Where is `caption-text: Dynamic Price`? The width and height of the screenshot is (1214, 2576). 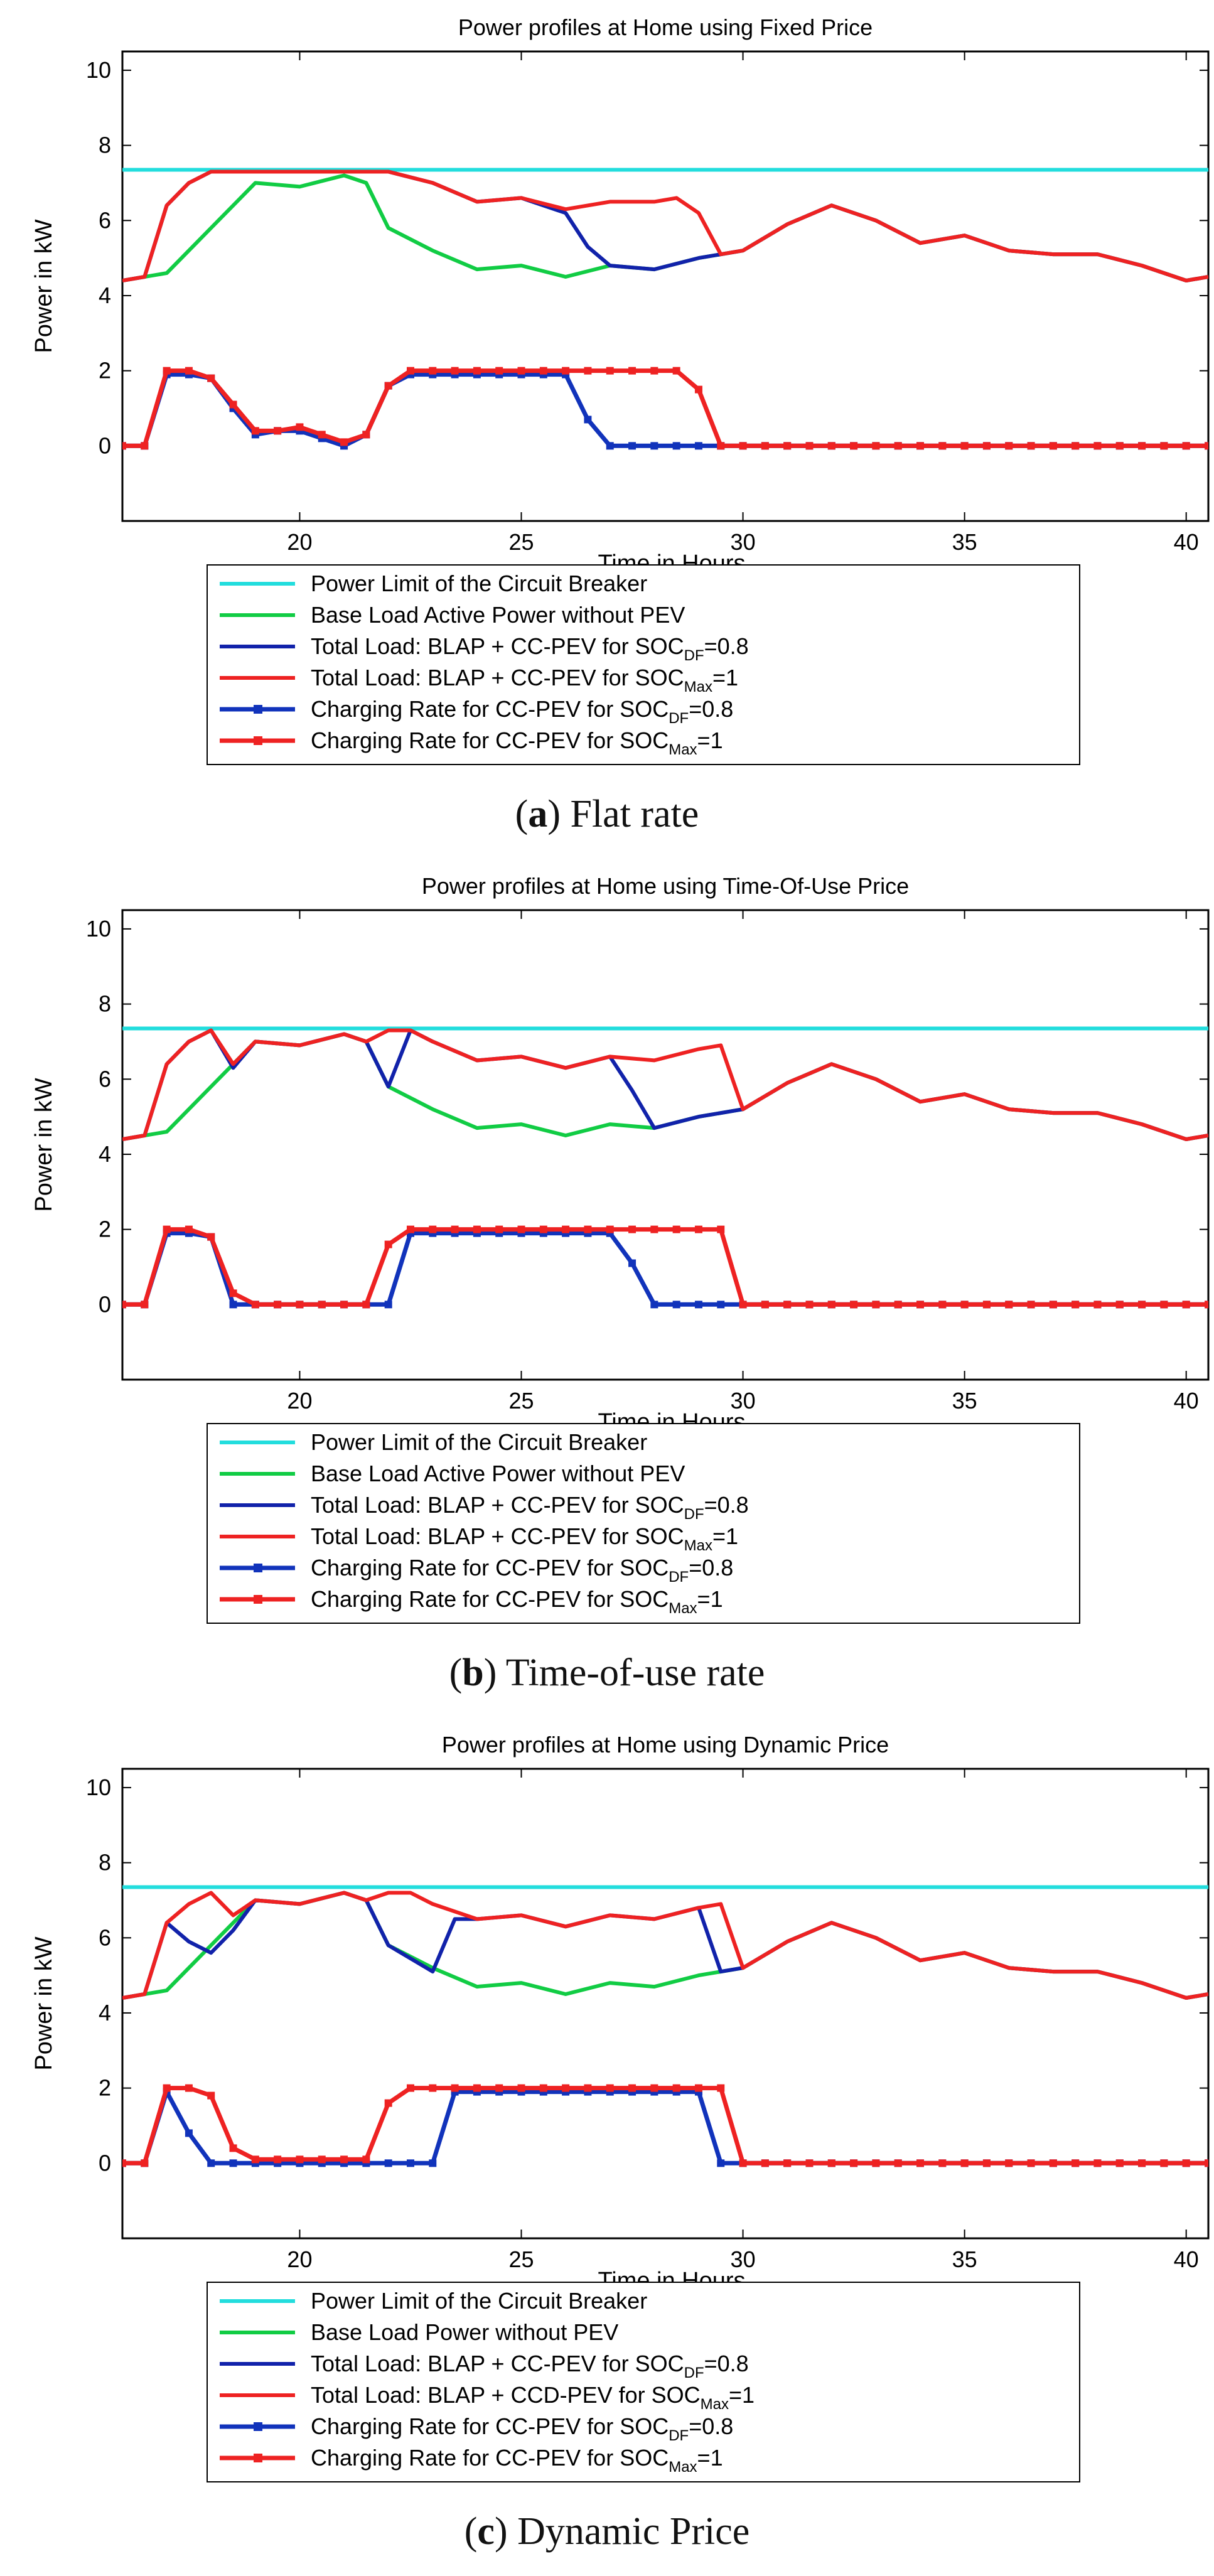
caption-text: Dynamic Price is located at coordinates (633, 2531).